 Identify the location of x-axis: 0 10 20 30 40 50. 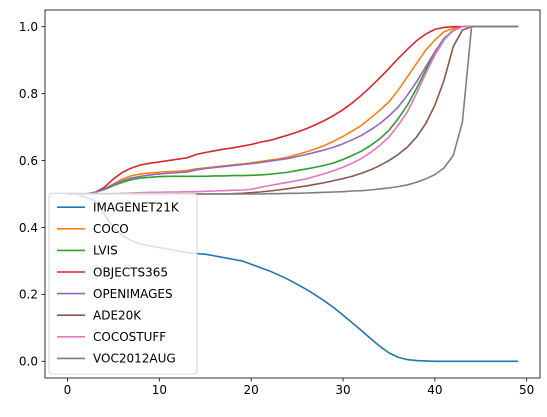
(299, 387).